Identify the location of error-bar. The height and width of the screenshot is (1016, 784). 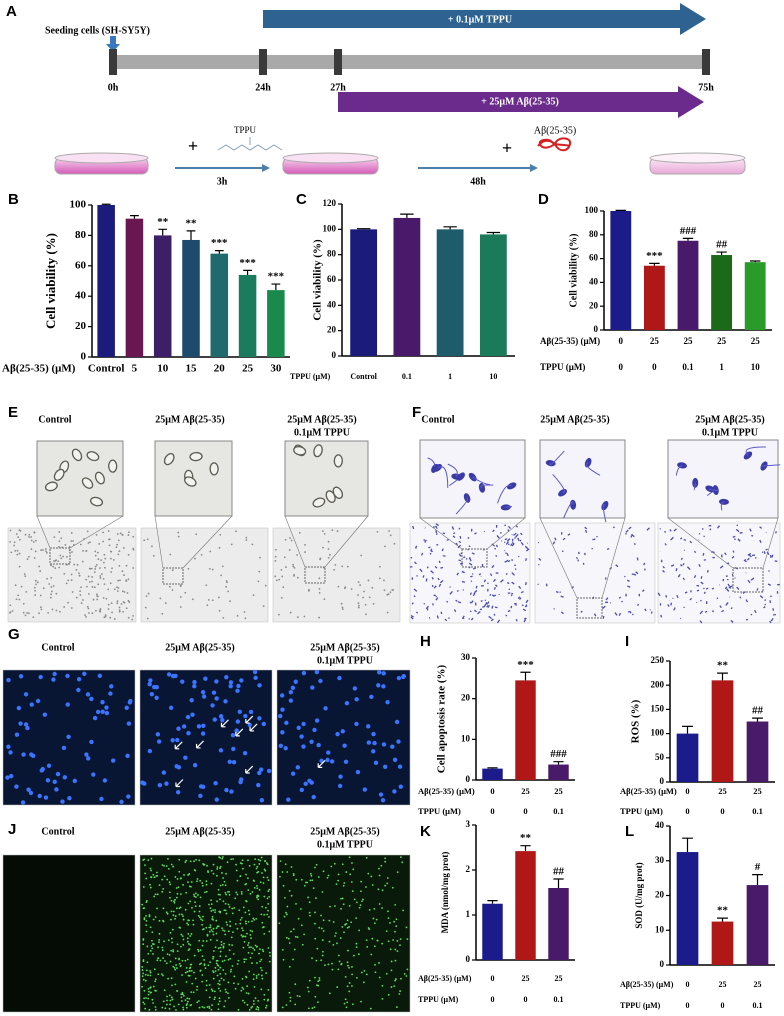
(722, 919).